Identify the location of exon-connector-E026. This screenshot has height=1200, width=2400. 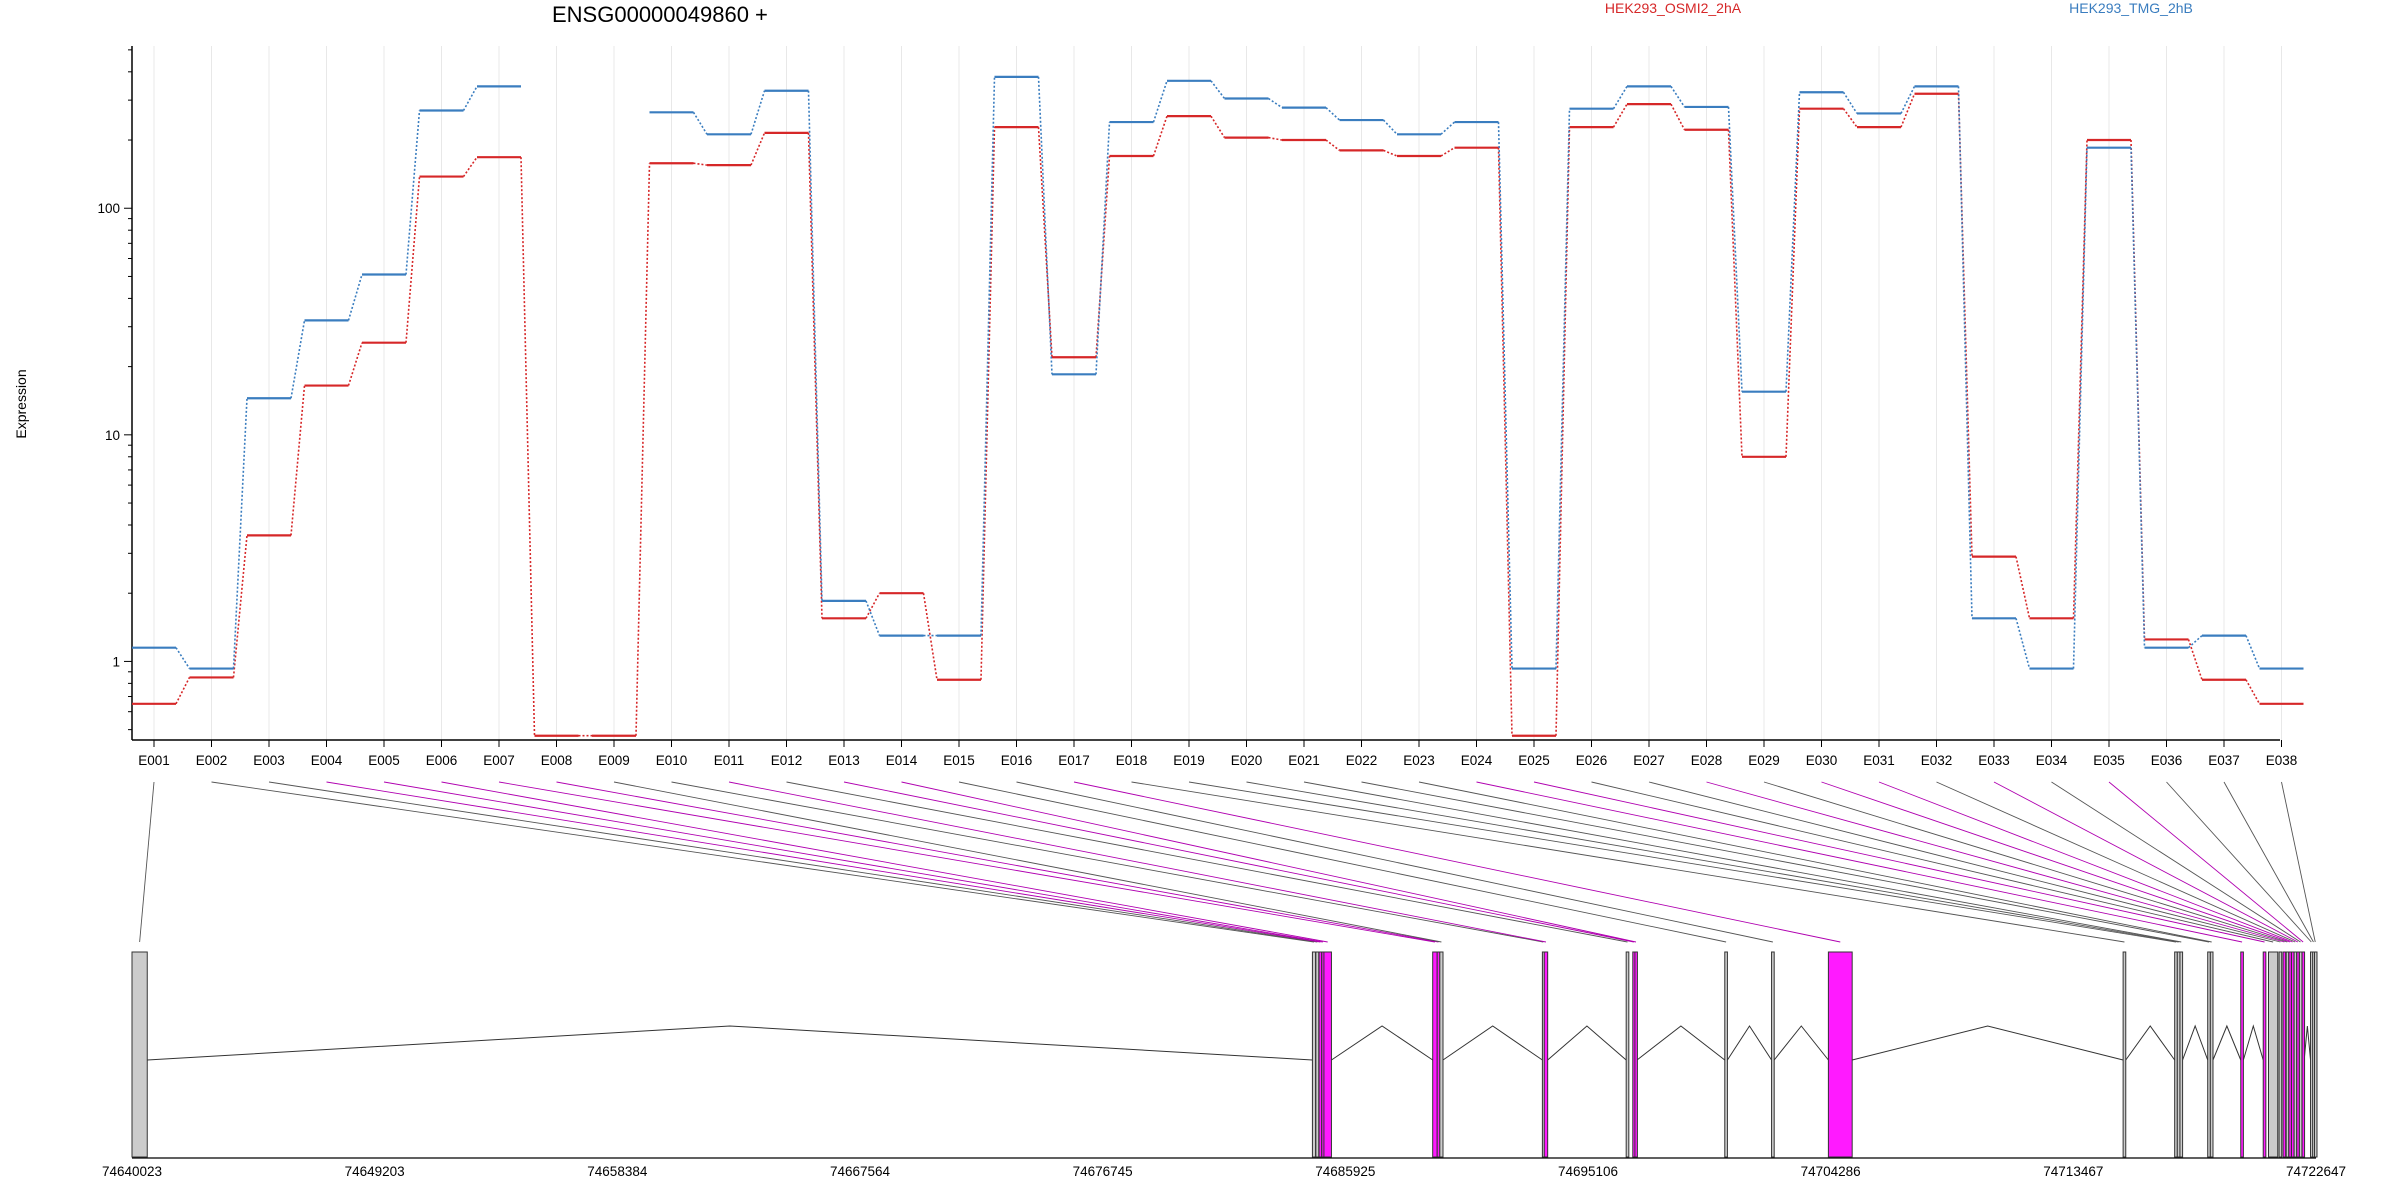
(1932, 862).